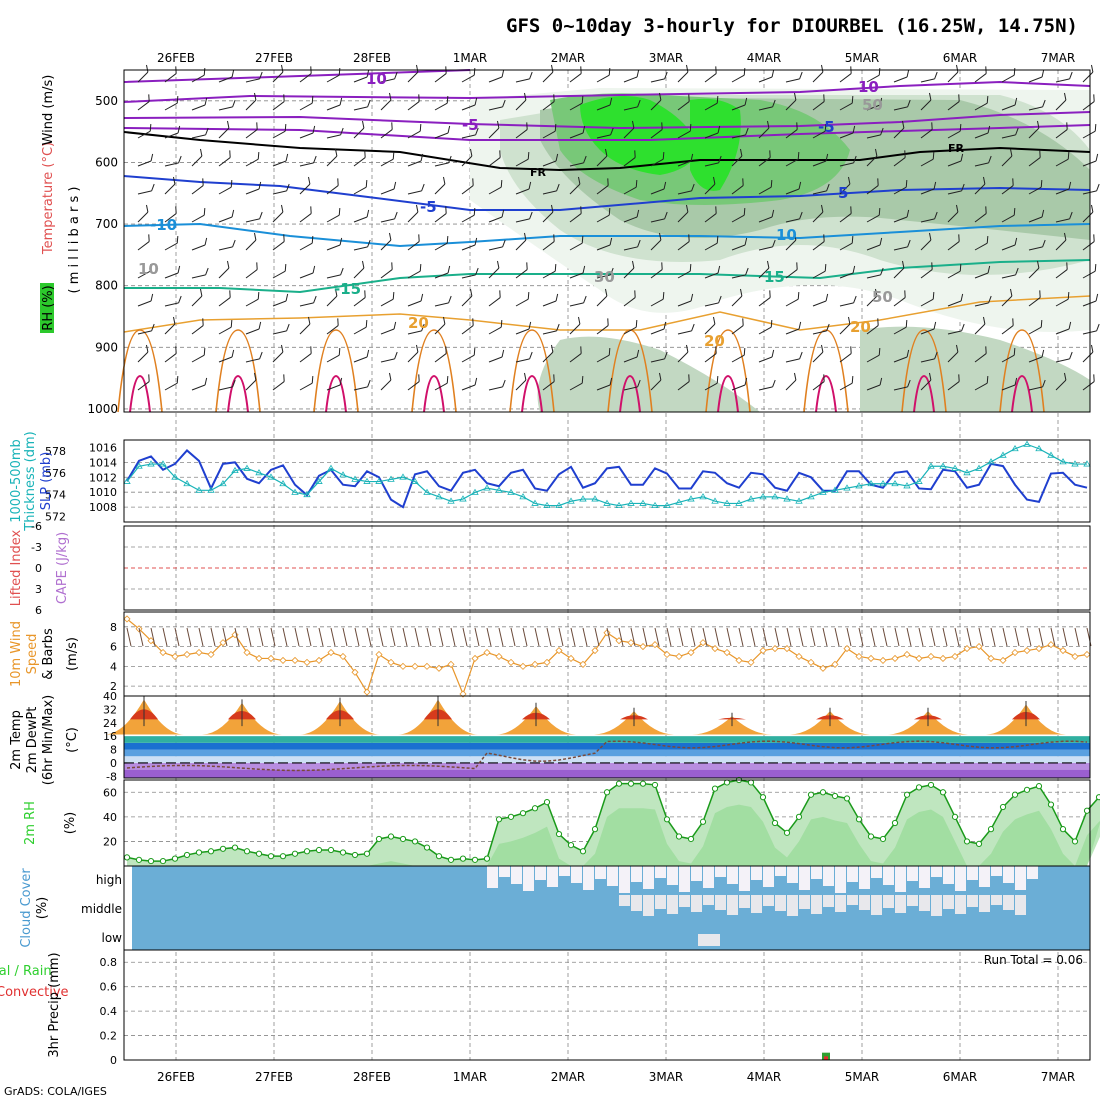  I want to click on rh-shading, so click(813, 369).